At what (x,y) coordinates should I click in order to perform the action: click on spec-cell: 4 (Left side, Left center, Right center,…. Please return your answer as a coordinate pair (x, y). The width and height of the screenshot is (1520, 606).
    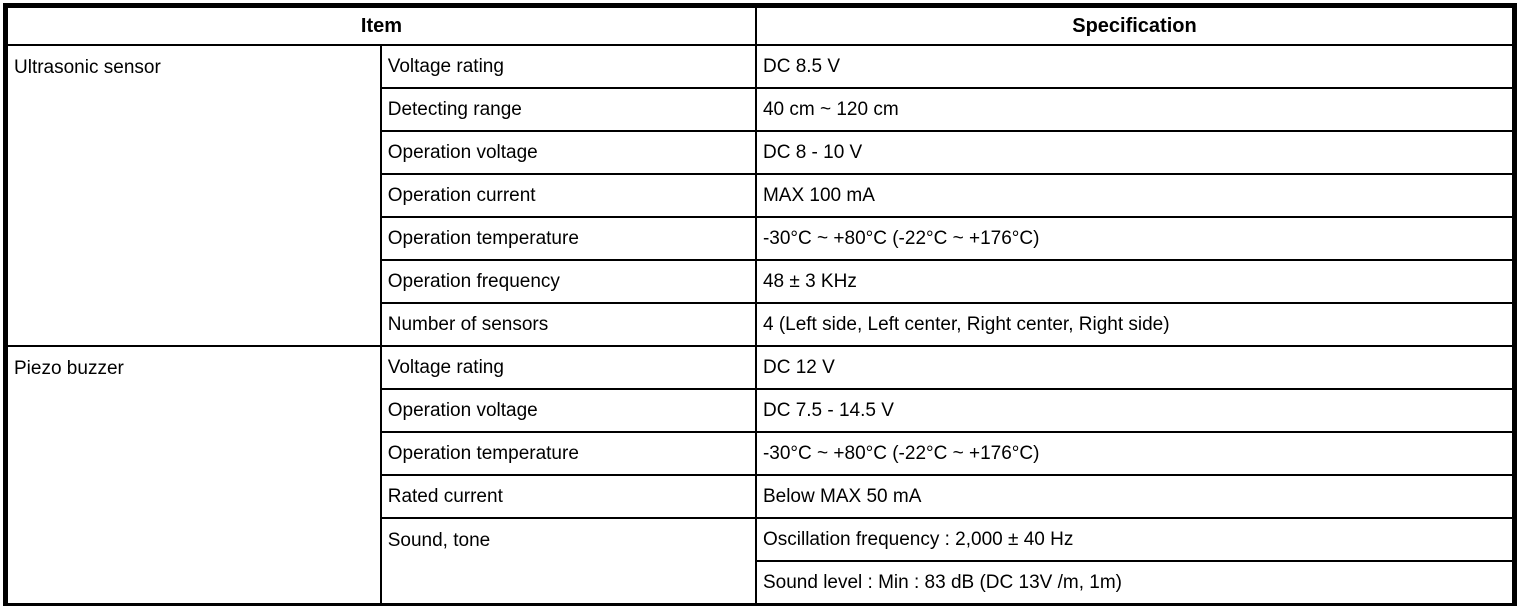
    Looking at the image, I should click on (1135, 324).